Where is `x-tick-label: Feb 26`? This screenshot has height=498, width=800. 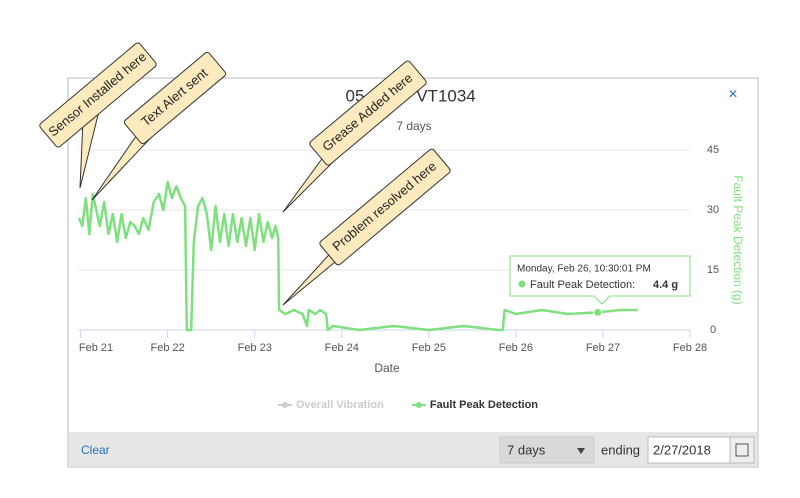 x-tick-label: Feb 26 is located at coordinates (516, 348).